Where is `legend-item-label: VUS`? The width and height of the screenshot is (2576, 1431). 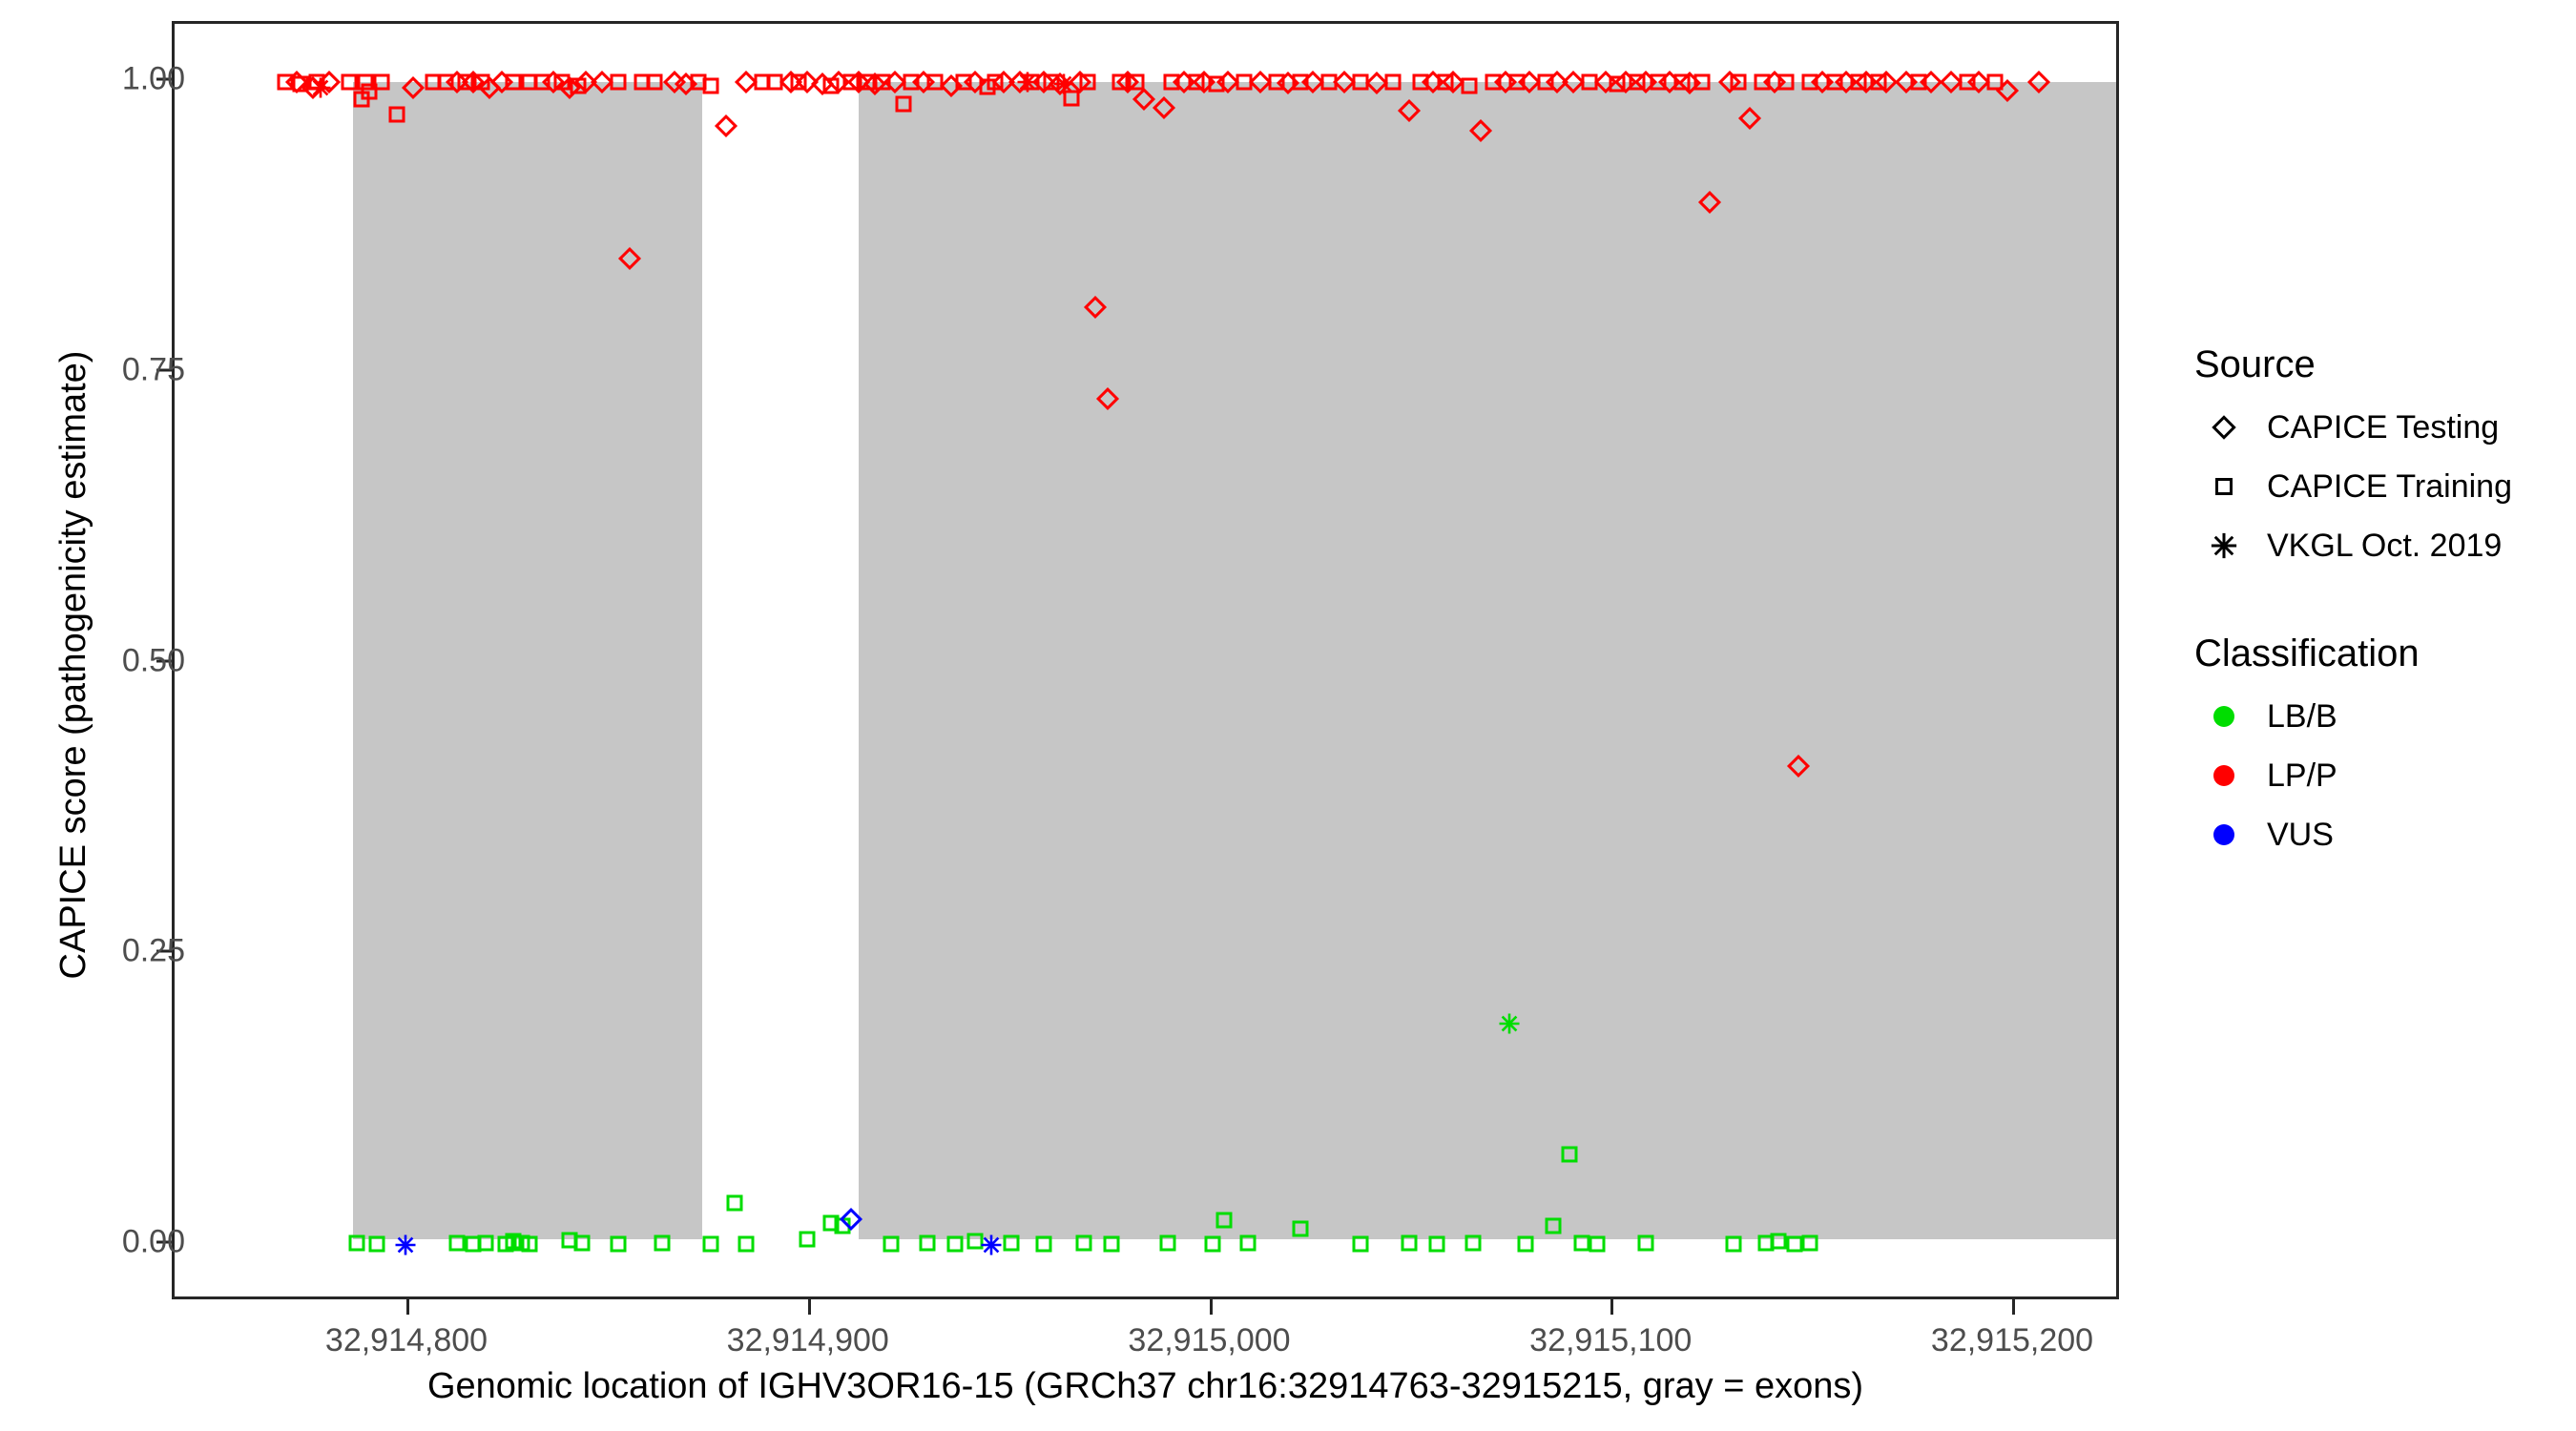 legend-item-label: VUS is located at coordinates (2300, 834).